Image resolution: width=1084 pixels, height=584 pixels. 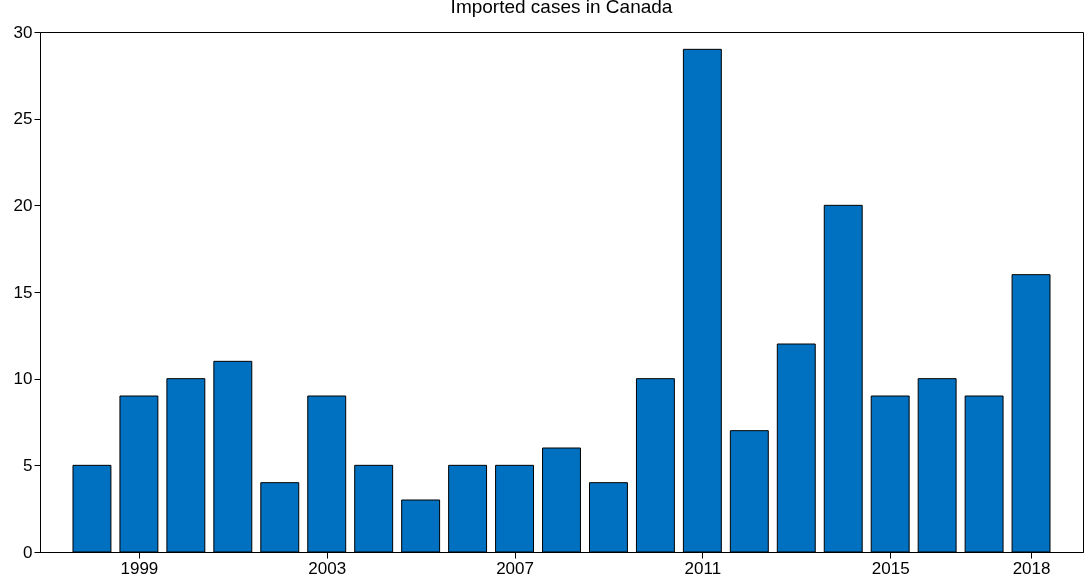 What do you see at coordinates (23, 119) in the screenshot?
I see `y-tick-label: 25` at bounding box center [23, 119].